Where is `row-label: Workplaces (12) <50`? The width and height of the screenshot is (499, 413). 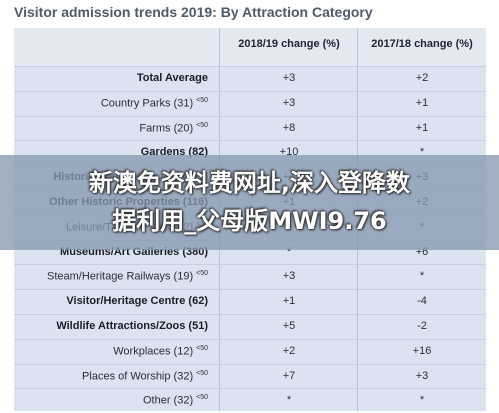 row-label: Workplaces (12) <50 is located at coordinates (160, 351).